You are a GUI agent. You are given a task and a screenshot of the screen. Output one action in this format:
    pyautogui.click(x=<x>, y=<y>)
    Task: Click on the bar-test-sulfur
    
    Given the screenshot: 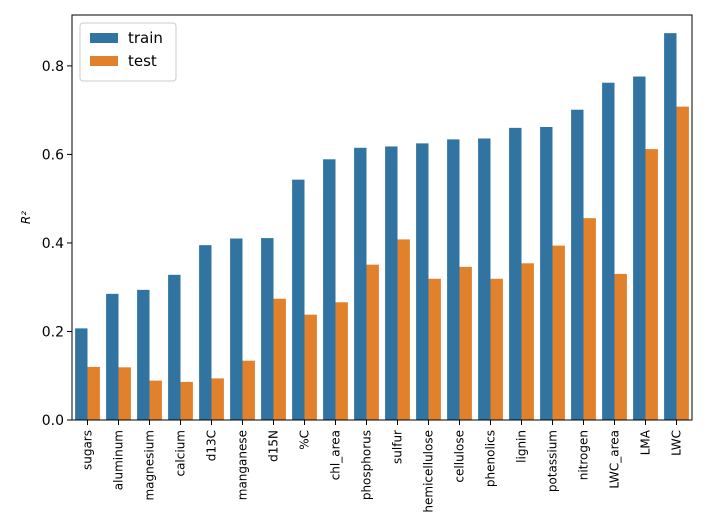 What is the action you would take?
    pyautogui.click(x=403, y=329)
    